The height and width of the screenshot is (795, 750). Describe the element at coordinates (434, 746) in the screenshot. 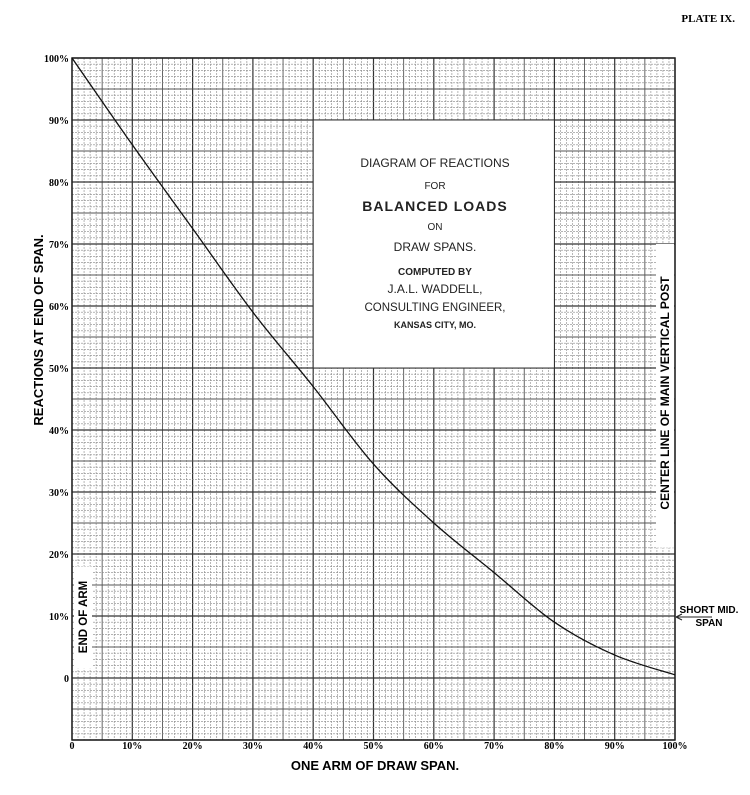

I see `x-tick-label: 60%` at that location.